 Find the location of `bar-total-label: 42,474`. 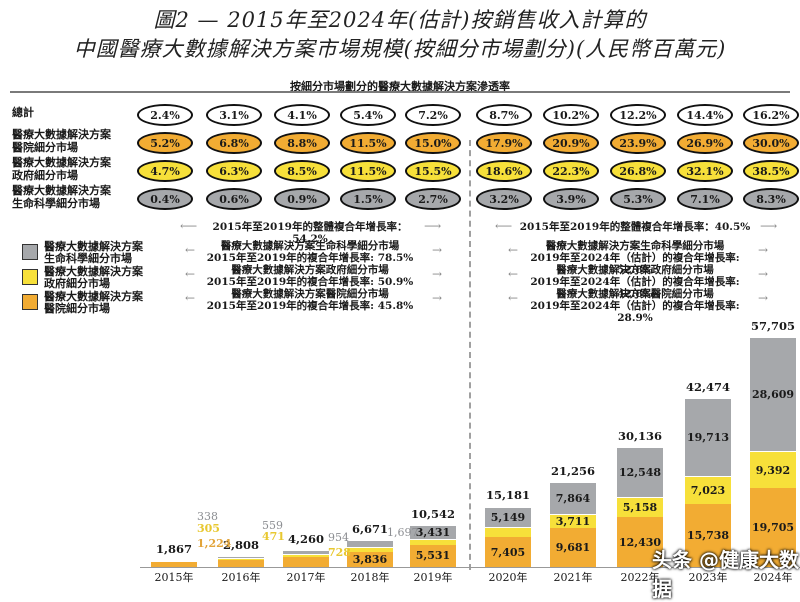

bar-total-label: 42,474 is located at coordinates (707, 386).